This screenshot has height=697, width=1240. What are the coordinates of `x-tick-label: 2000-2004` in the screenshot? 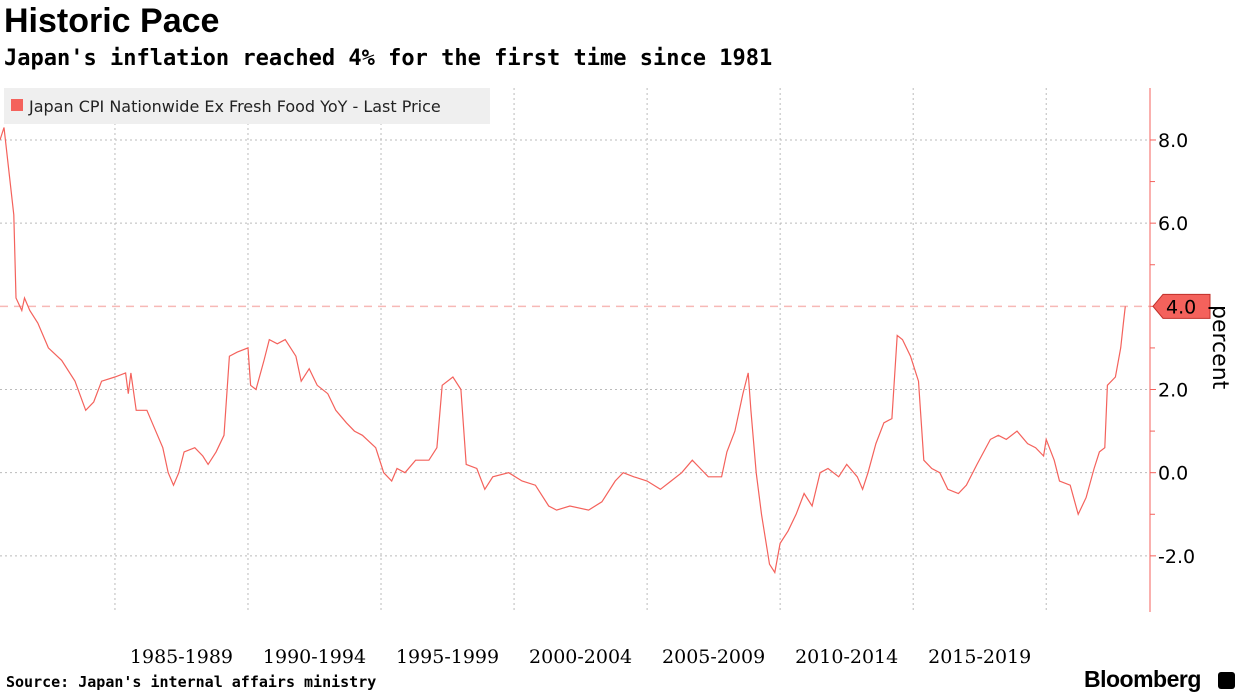 It's located at (580, 657).